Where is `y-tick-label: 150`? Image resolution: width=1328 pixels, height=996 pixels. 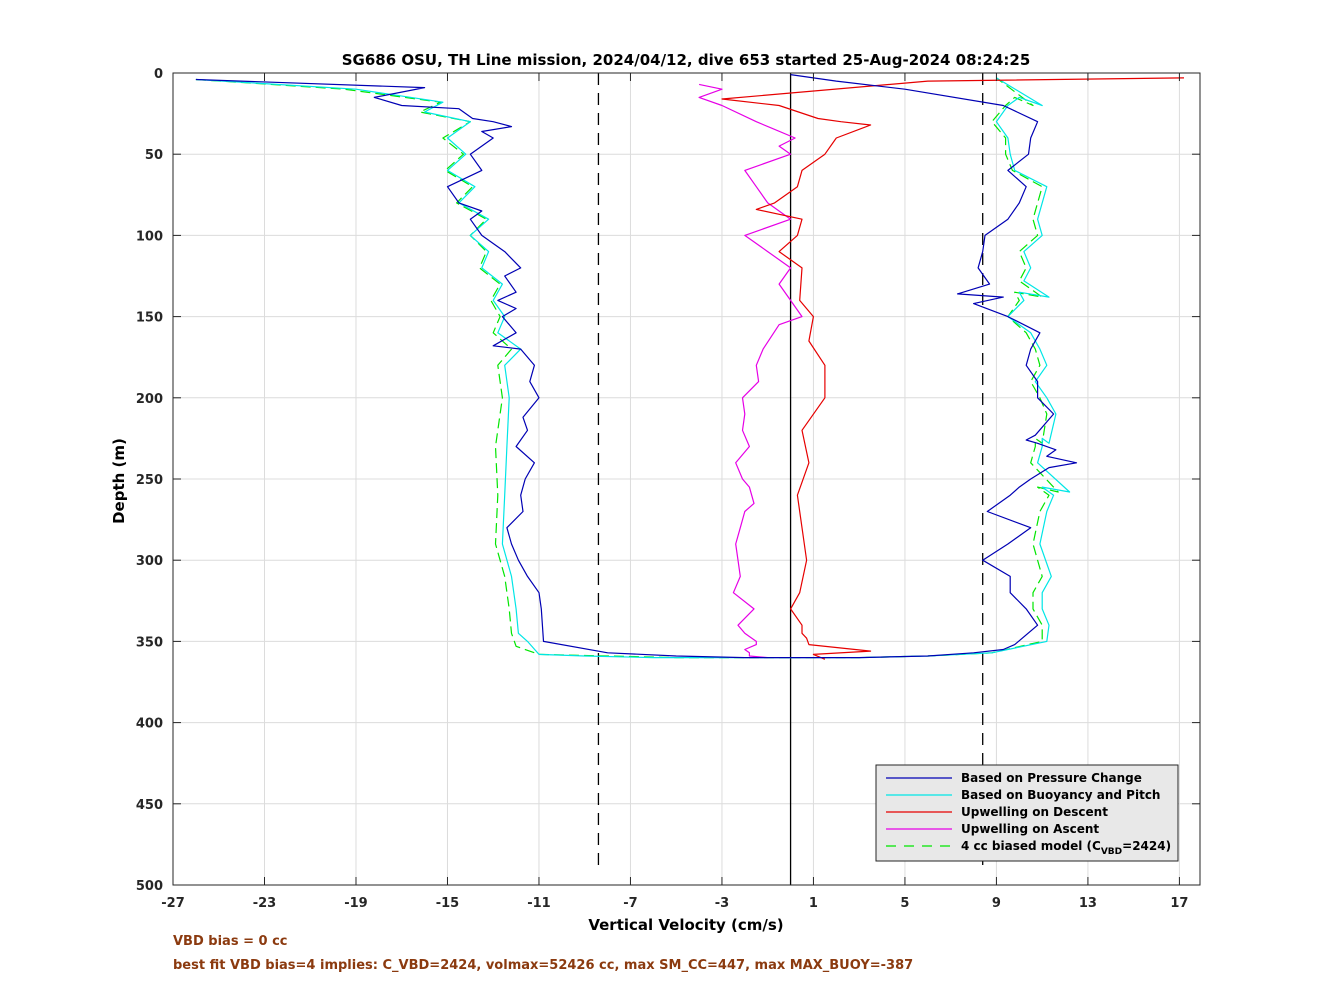 y-tick-label: 150 is located at coordinates (149, 318).